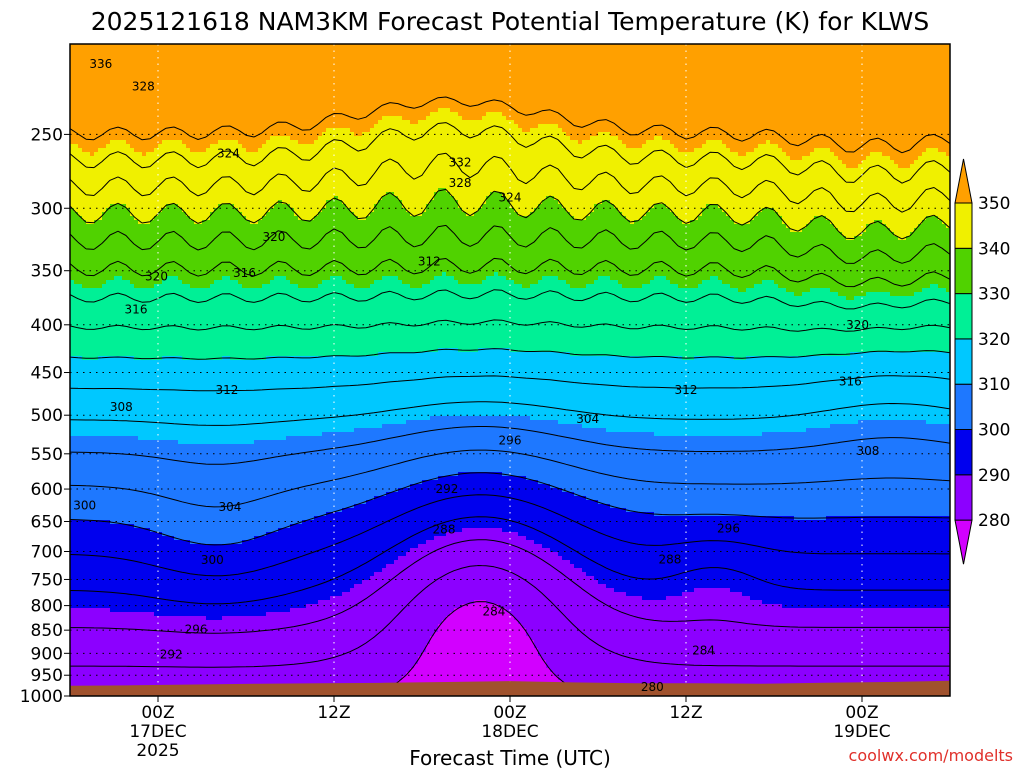  Describe the element at coordinates (47, 631) in the screenshot. I see `y-tick-label: 850` at that location.